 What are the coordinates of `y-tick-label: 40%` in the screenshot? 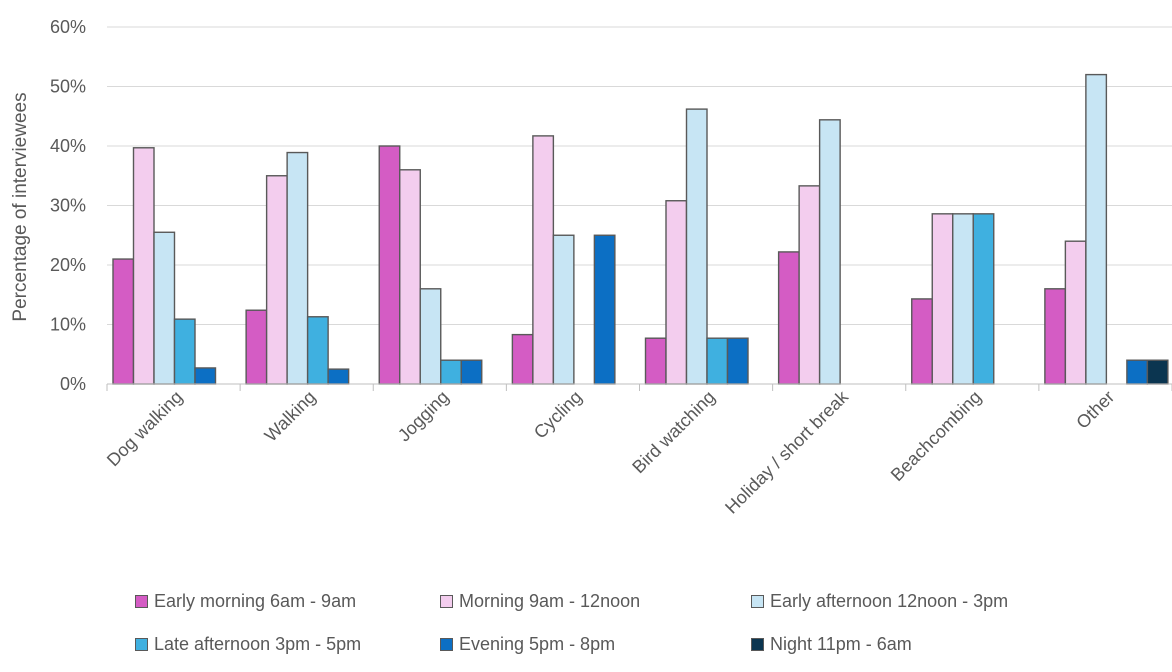 It's located at (68, 146).